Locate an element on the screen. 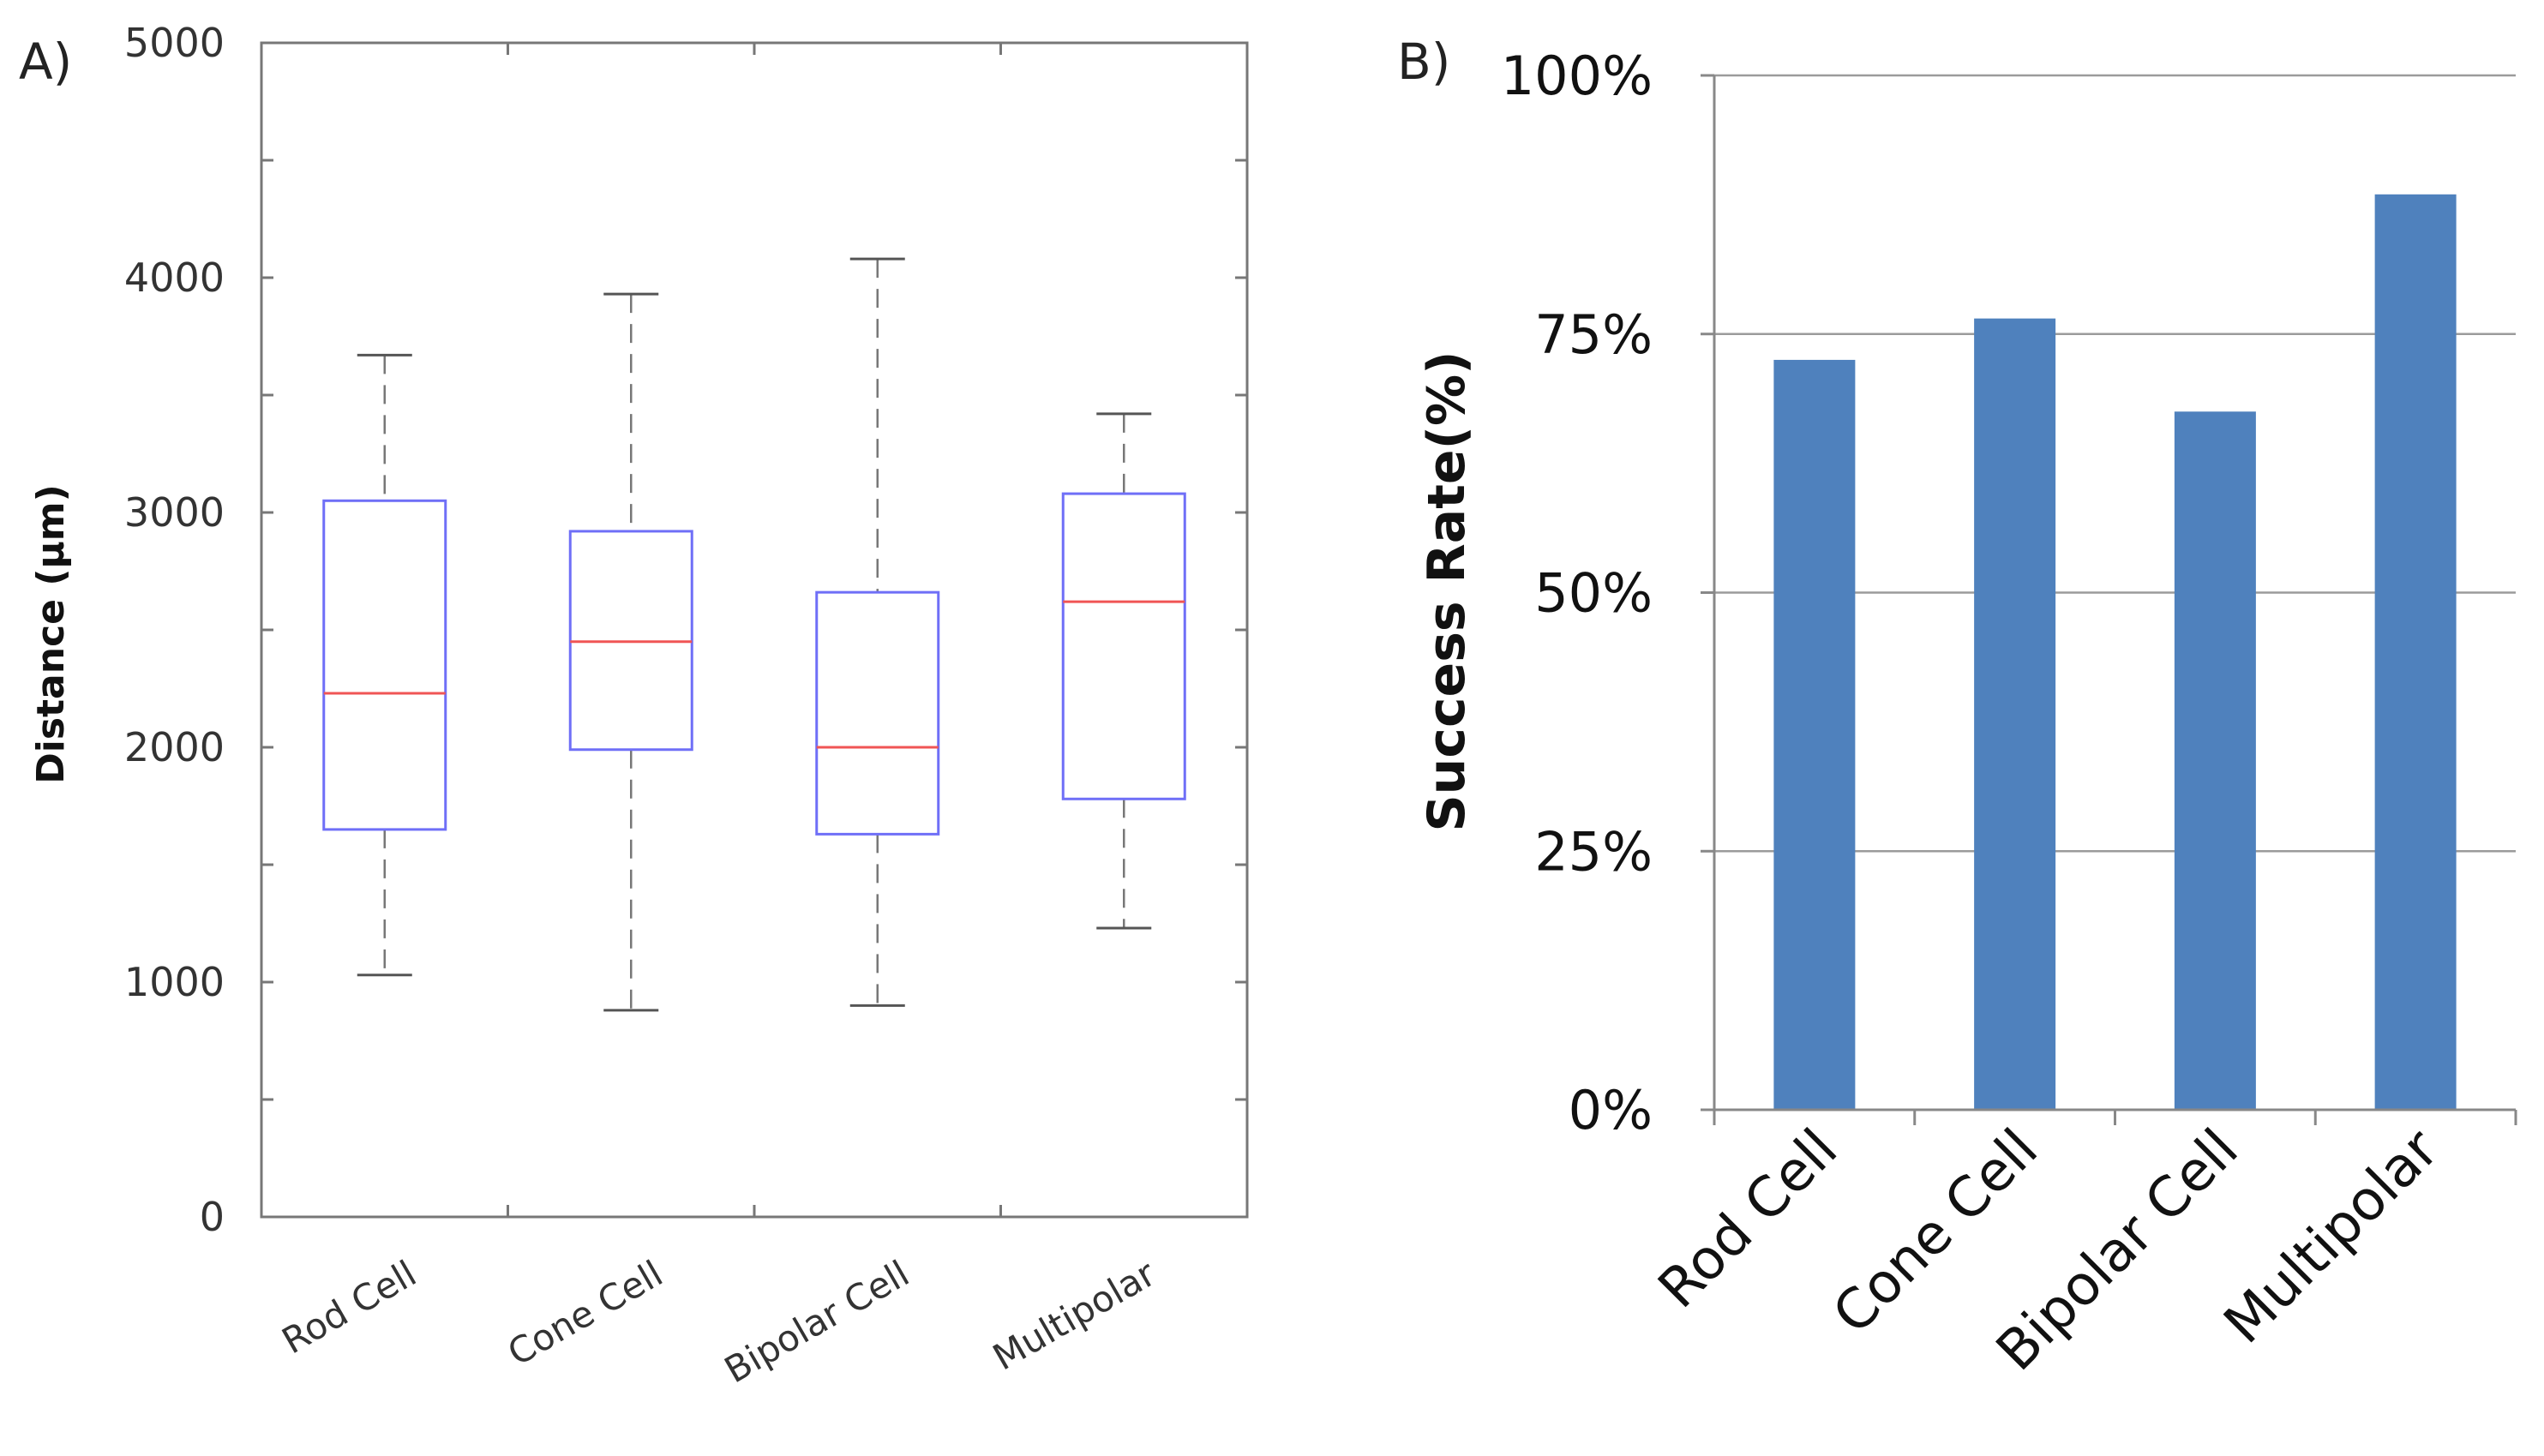 The width and height of the screenshot is (2544, 1456). y-tick-label: 0 is located at coordinates (212, 1217).